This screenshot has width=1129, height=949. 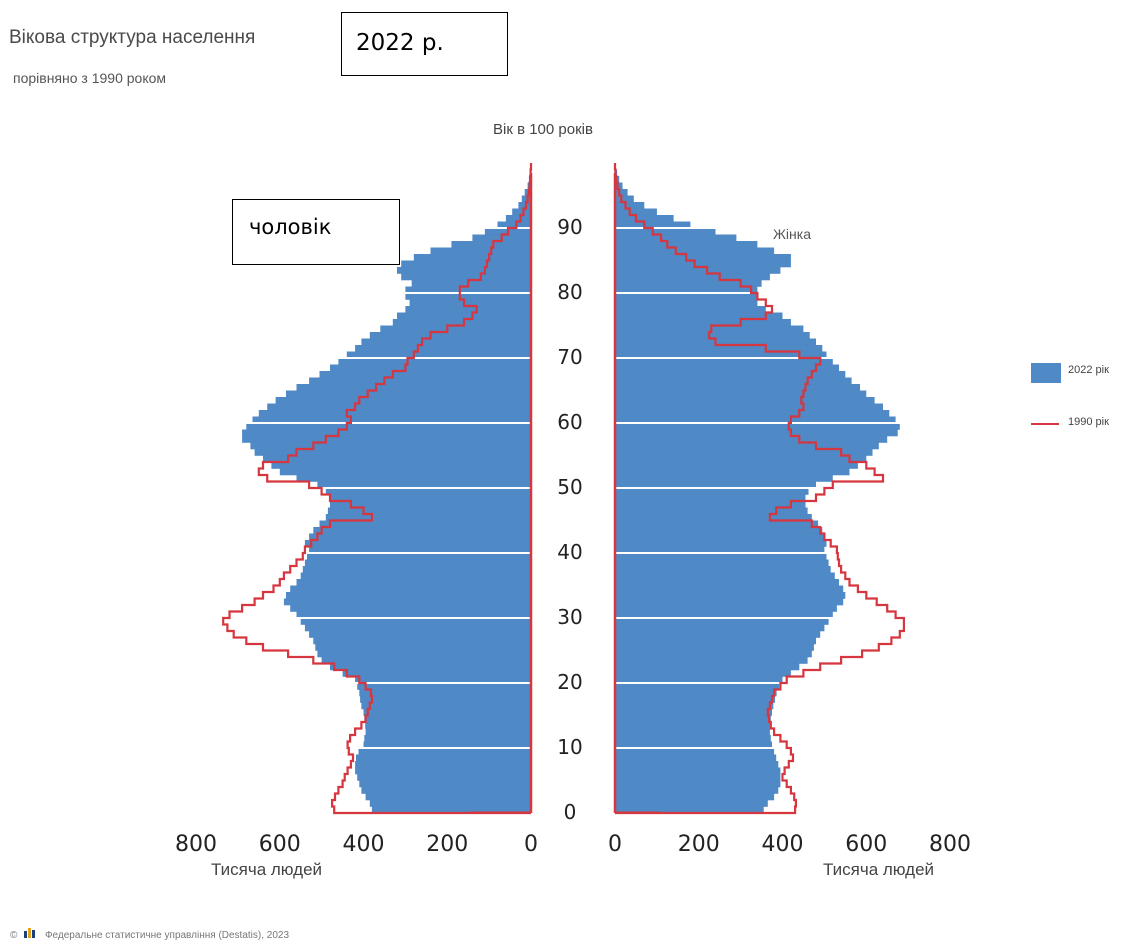 What do you see at coordinates (698, 844) in the screenshot?
I see `x-tick-female-200: 200` at bounding box center [698, 844].